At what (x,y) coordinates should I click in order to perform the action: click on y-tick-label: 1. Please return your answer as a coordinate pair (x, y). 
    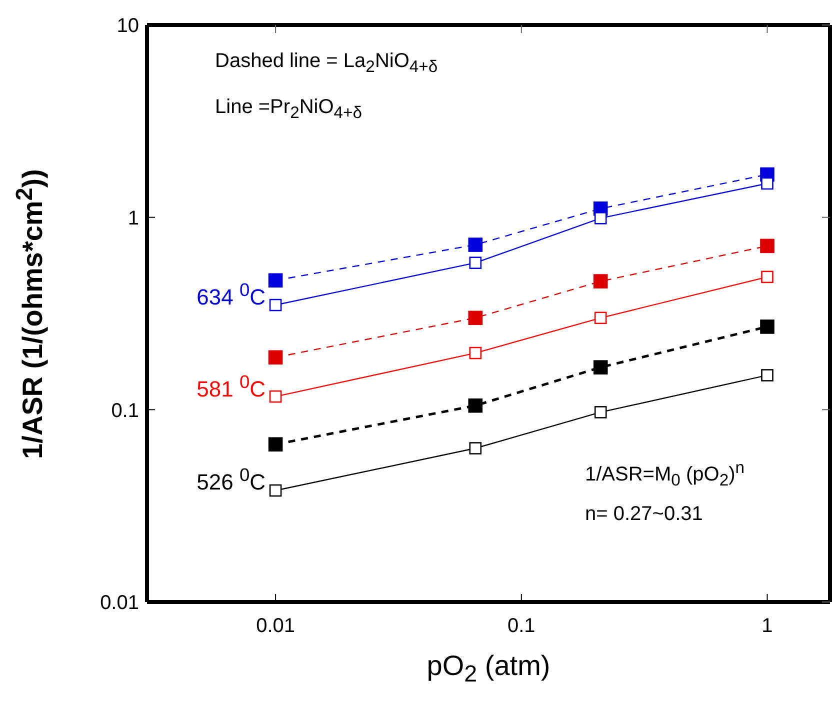
    Looking at the image, I should click on (133, 218).